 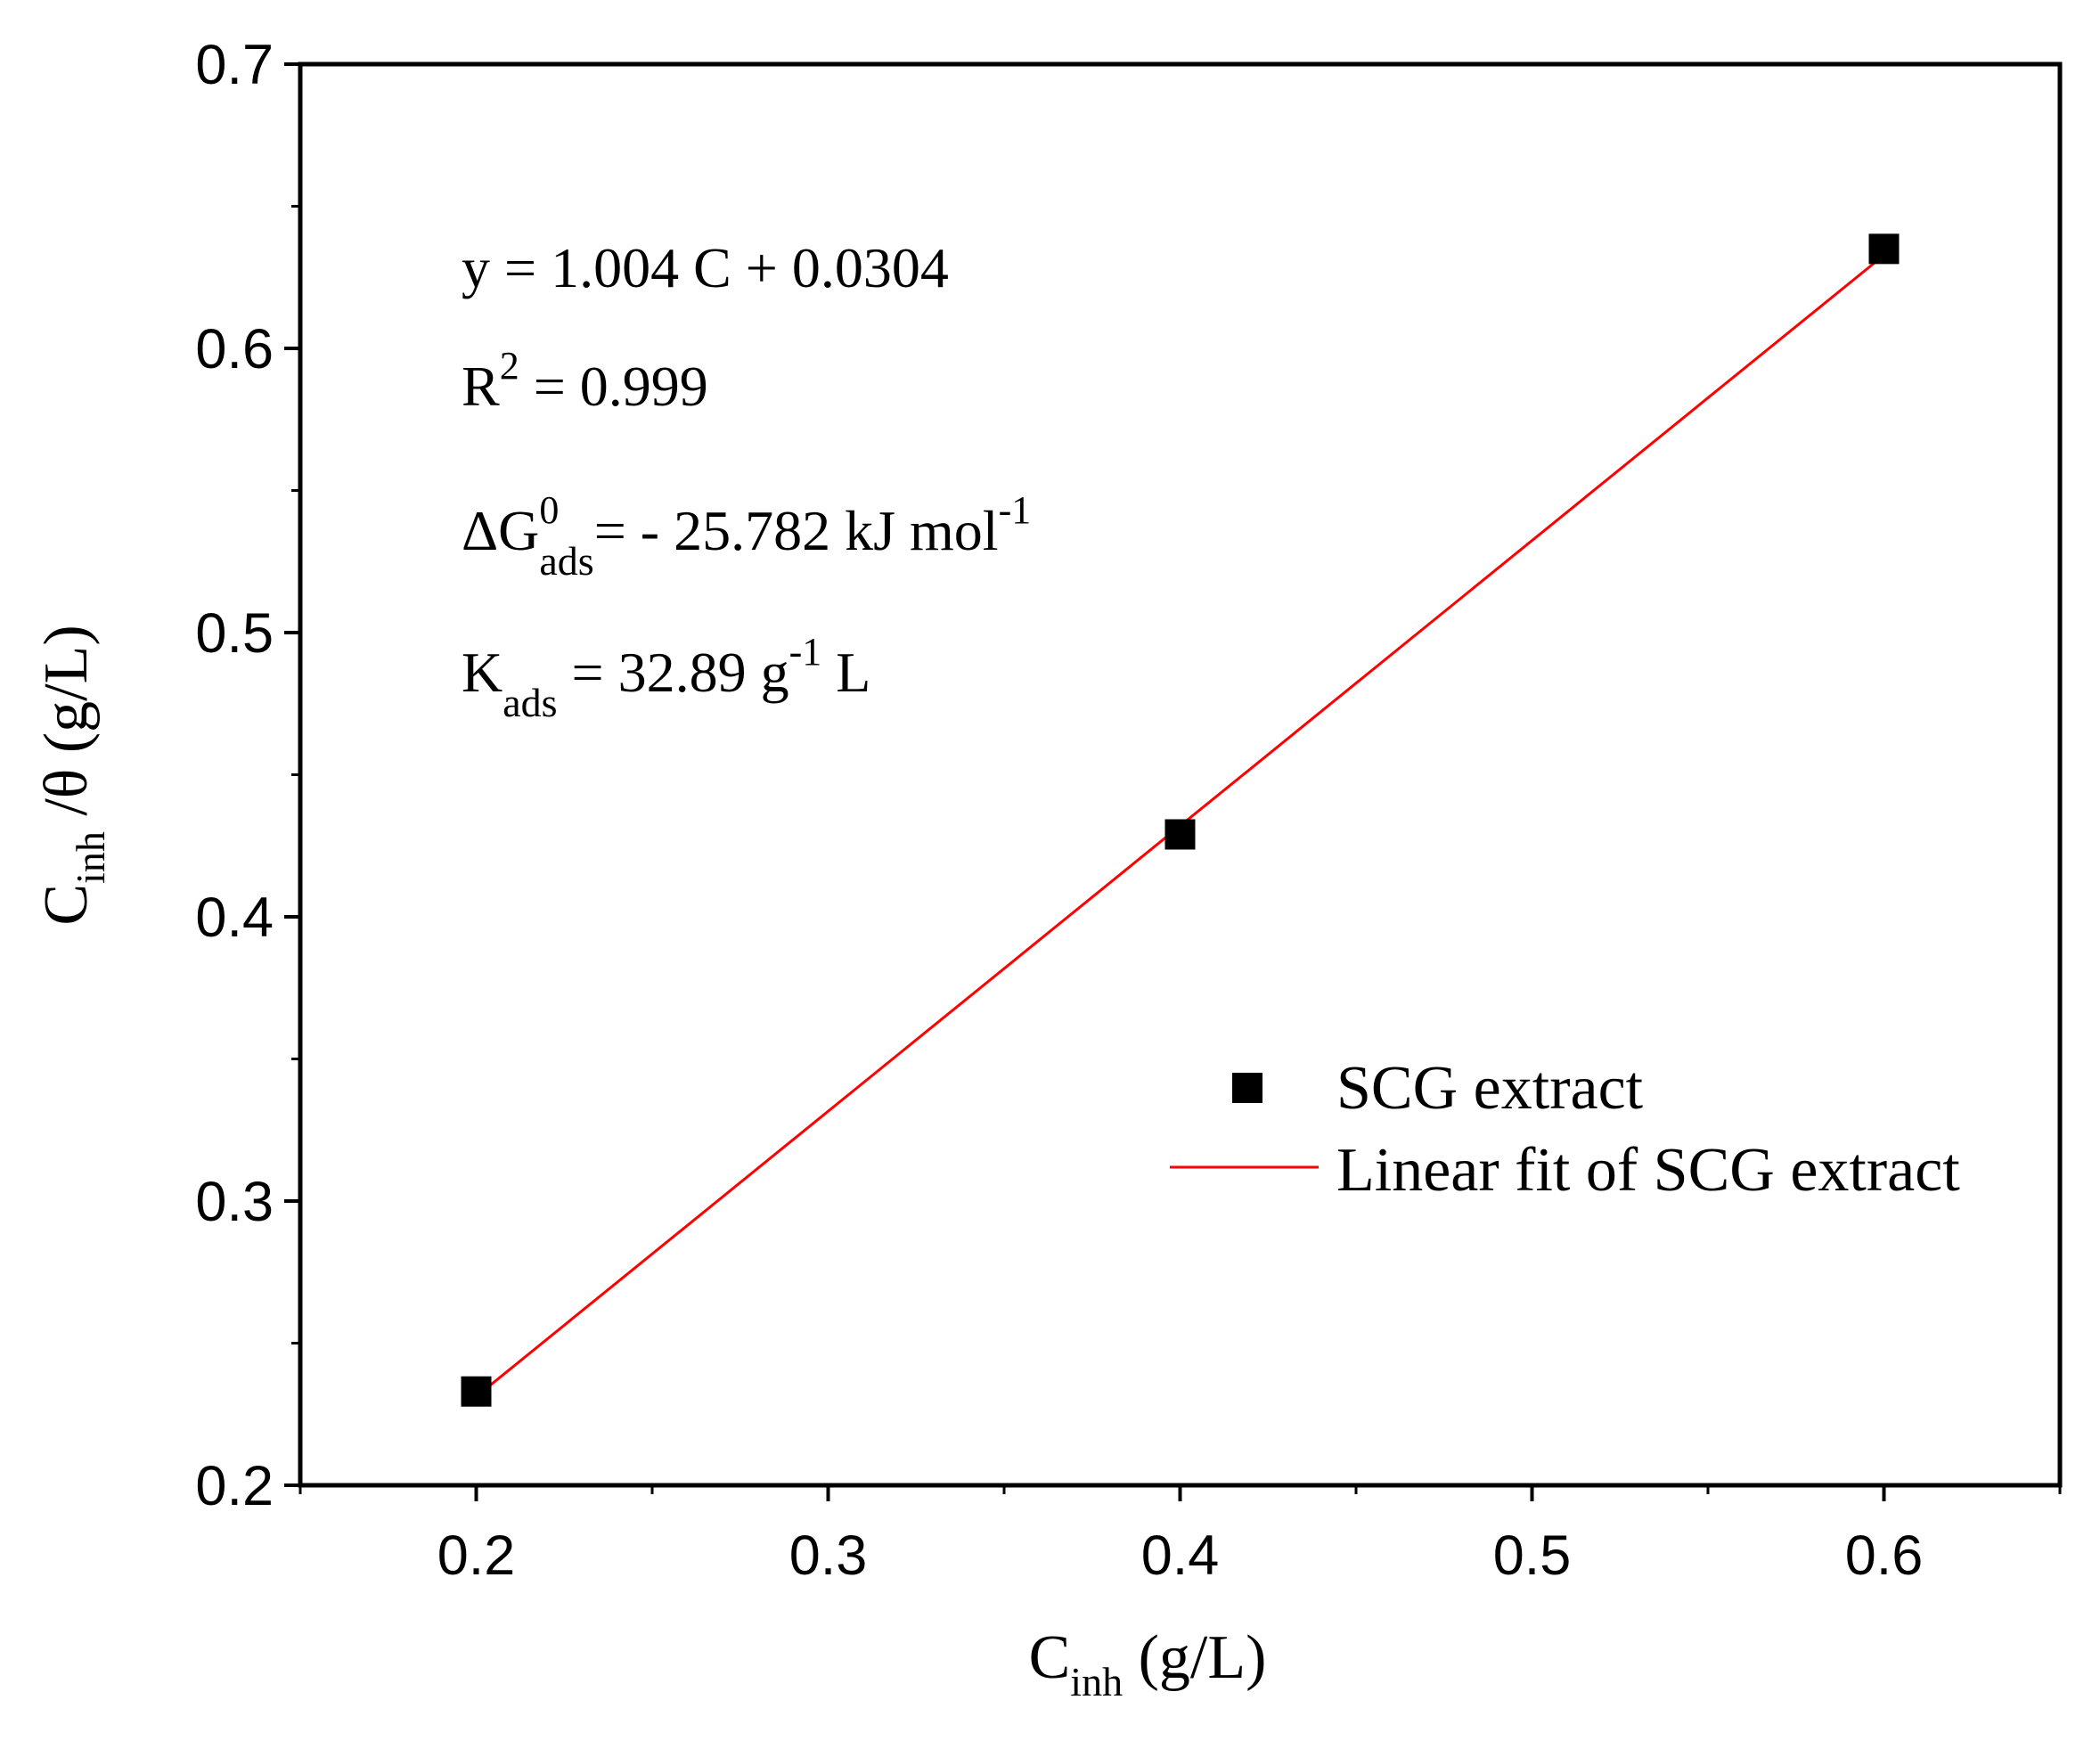 I want to click on gibbs-energy-annotation: ΔG0 ads= - 25.782 kJ mol-1, so click(x=747, y=536).